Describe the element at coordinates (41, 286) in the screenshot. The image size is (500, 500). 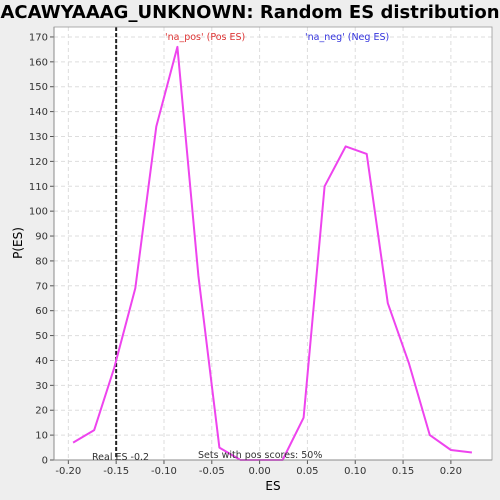
I see `y-tick-label: 70` at that location.